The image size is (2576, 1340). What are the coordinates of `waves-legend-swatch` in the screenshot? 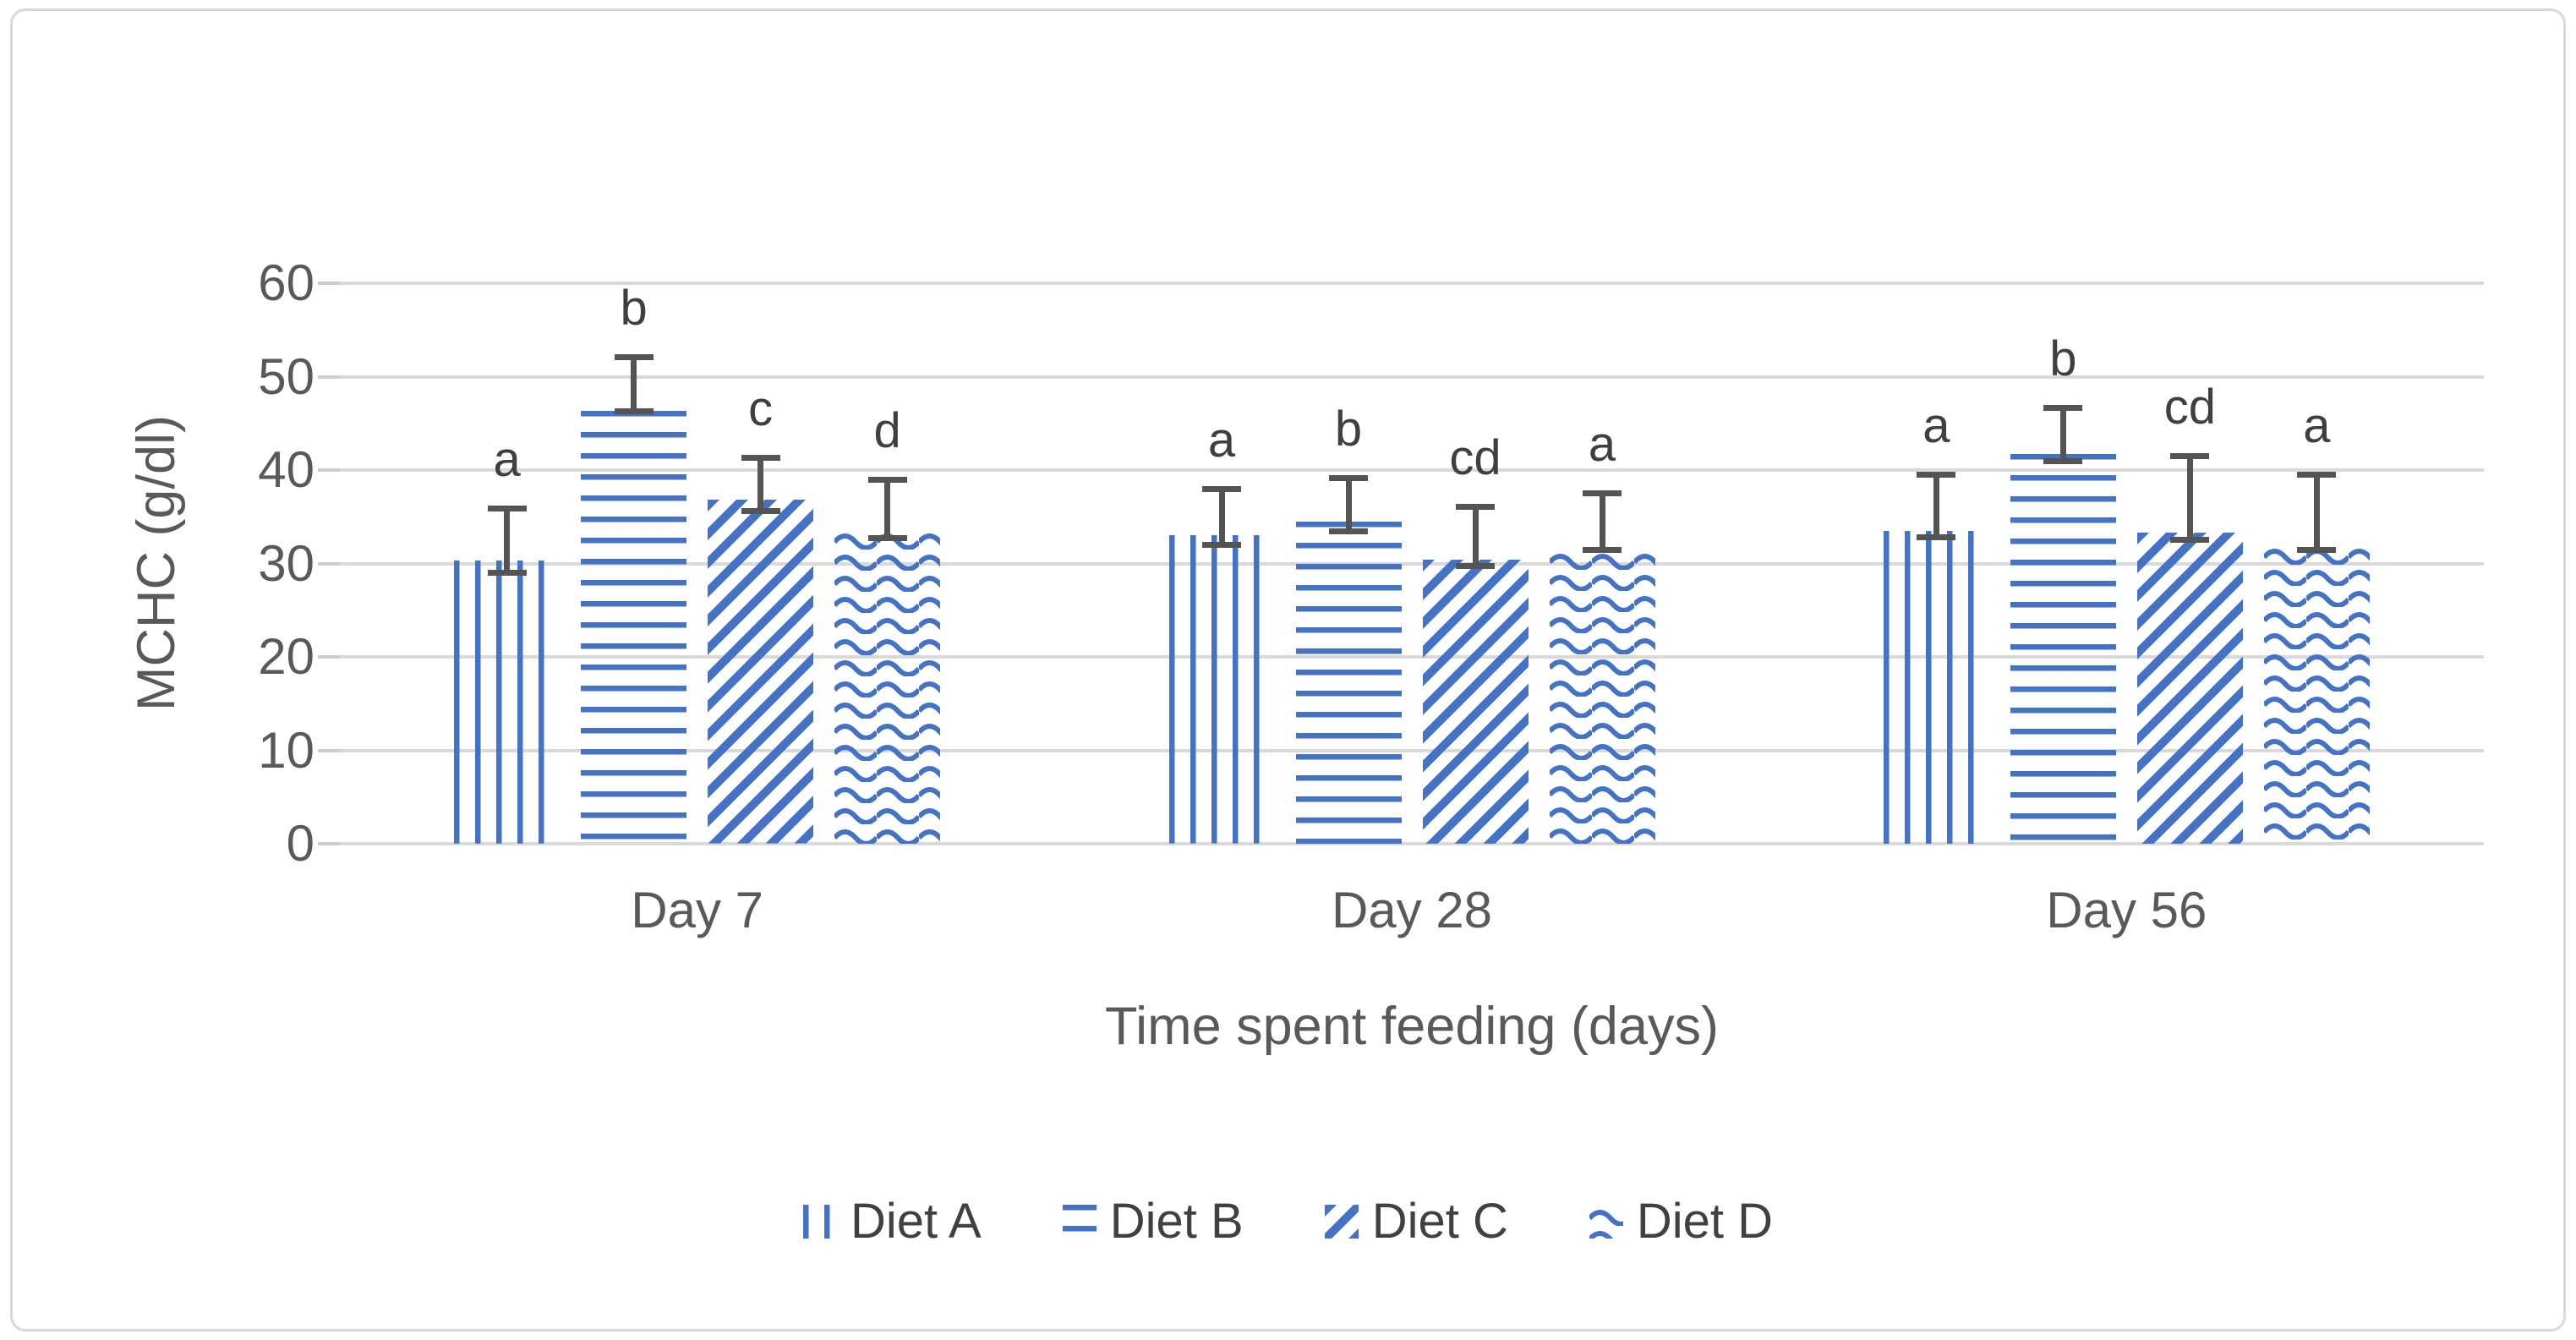 It's located at (1606, 1222).